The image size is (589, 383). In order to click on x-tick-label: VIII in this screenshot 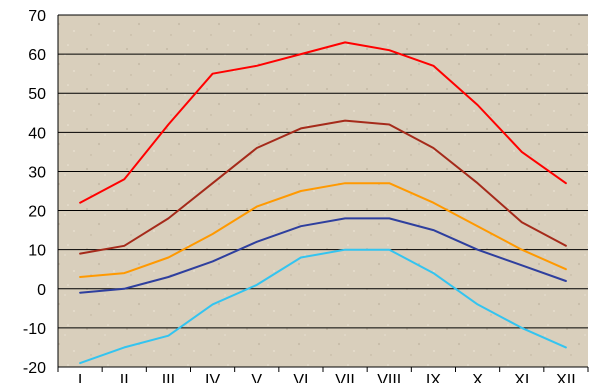, I will do `click(389, 377)`.